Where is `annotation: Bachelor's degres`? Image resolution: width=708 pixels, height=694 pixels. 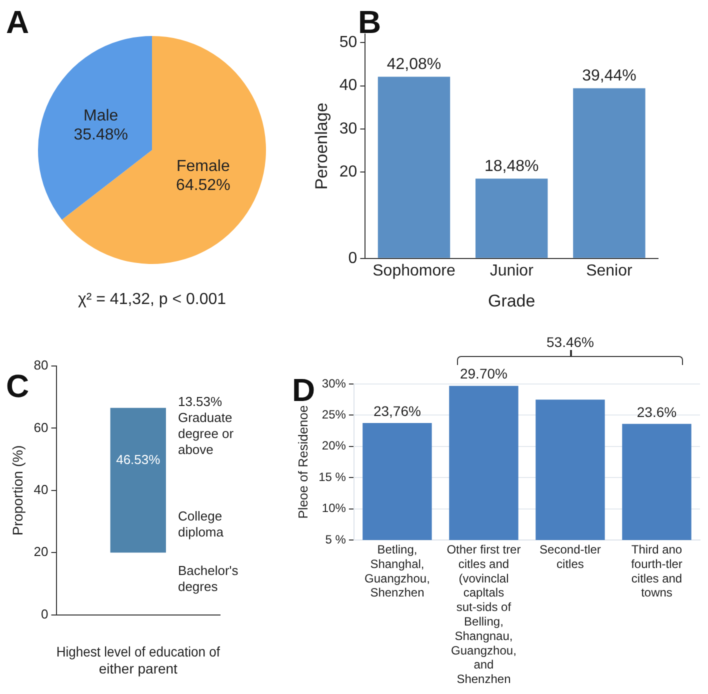
annotation: Bachelor's degres is located at coordinates (208, 578).